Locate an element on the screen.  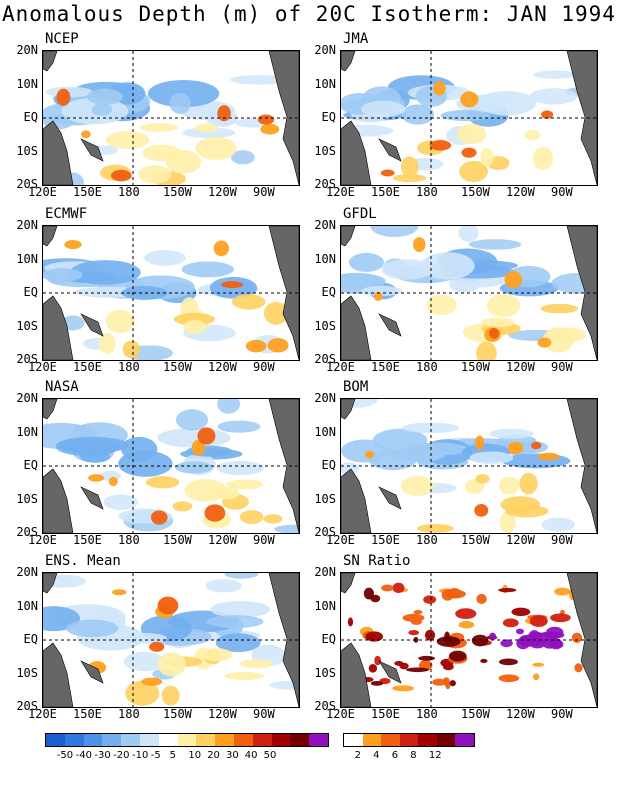
colorbar-label: -50 is located at coordinates (65, 755).